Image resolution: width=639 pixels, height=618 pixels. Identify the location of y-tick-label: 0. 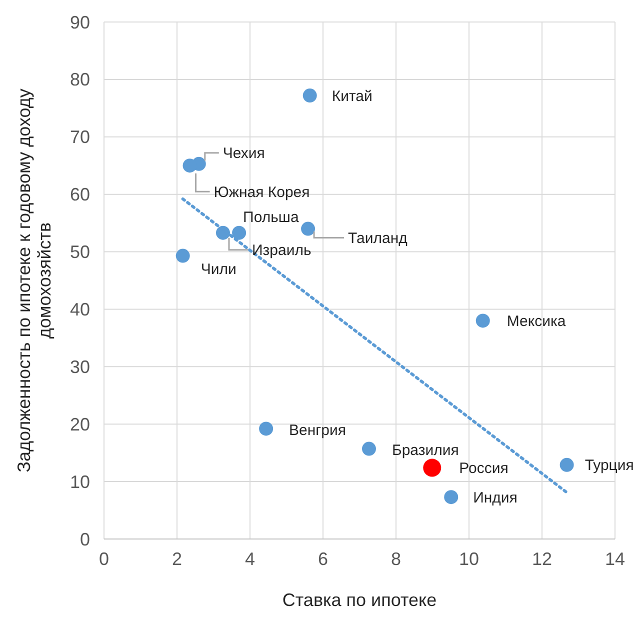
(85, 539).